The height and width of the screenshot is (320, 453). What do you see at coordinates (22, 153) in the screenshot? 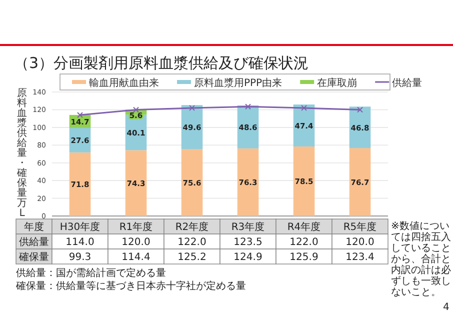
I see `y-axis-title: 原料血漿供給量・確保量万L` at bounding box center [22, 153].